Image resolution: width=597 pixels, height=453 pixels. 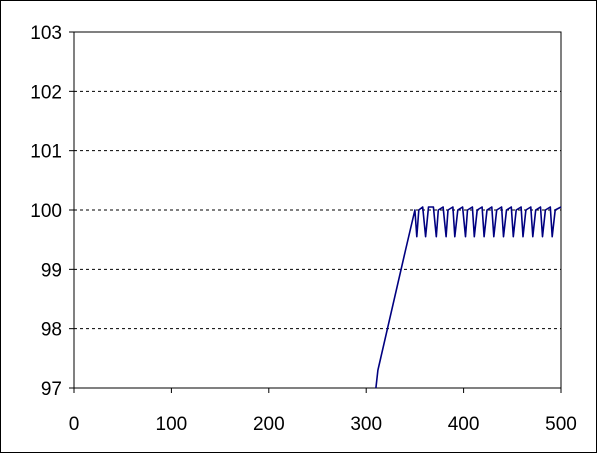 I want to click on y-tick-label-101: 101, so click(x=46, y=152).